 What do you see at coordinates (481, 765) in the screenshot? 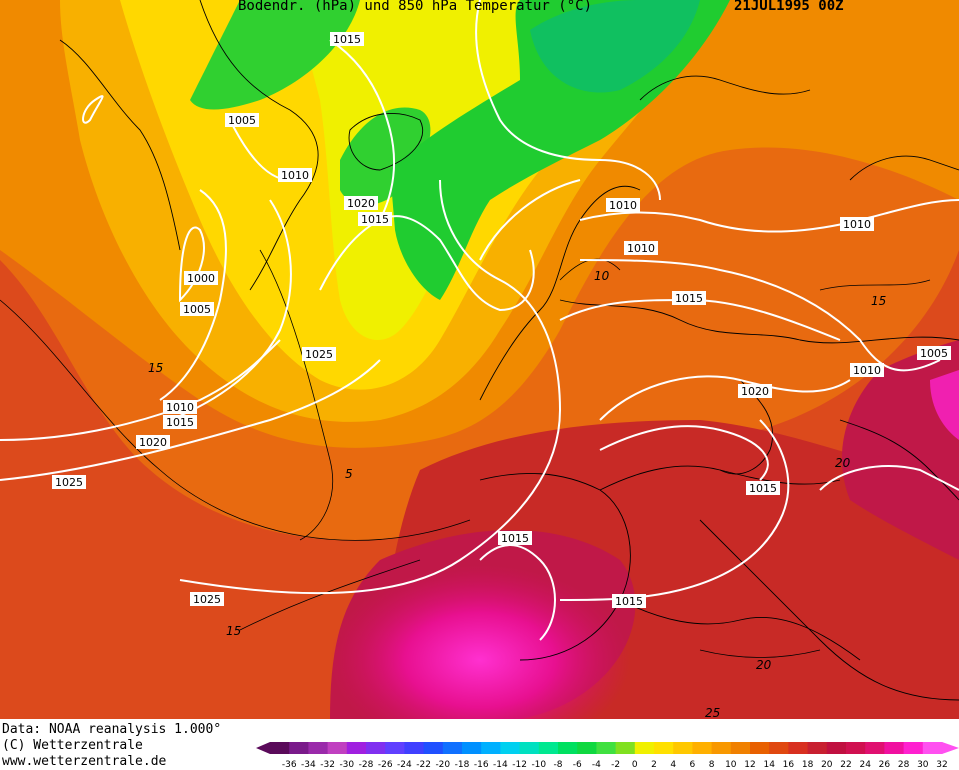
I see `legend-tick-label: -16` at bounding box center [481, 765].